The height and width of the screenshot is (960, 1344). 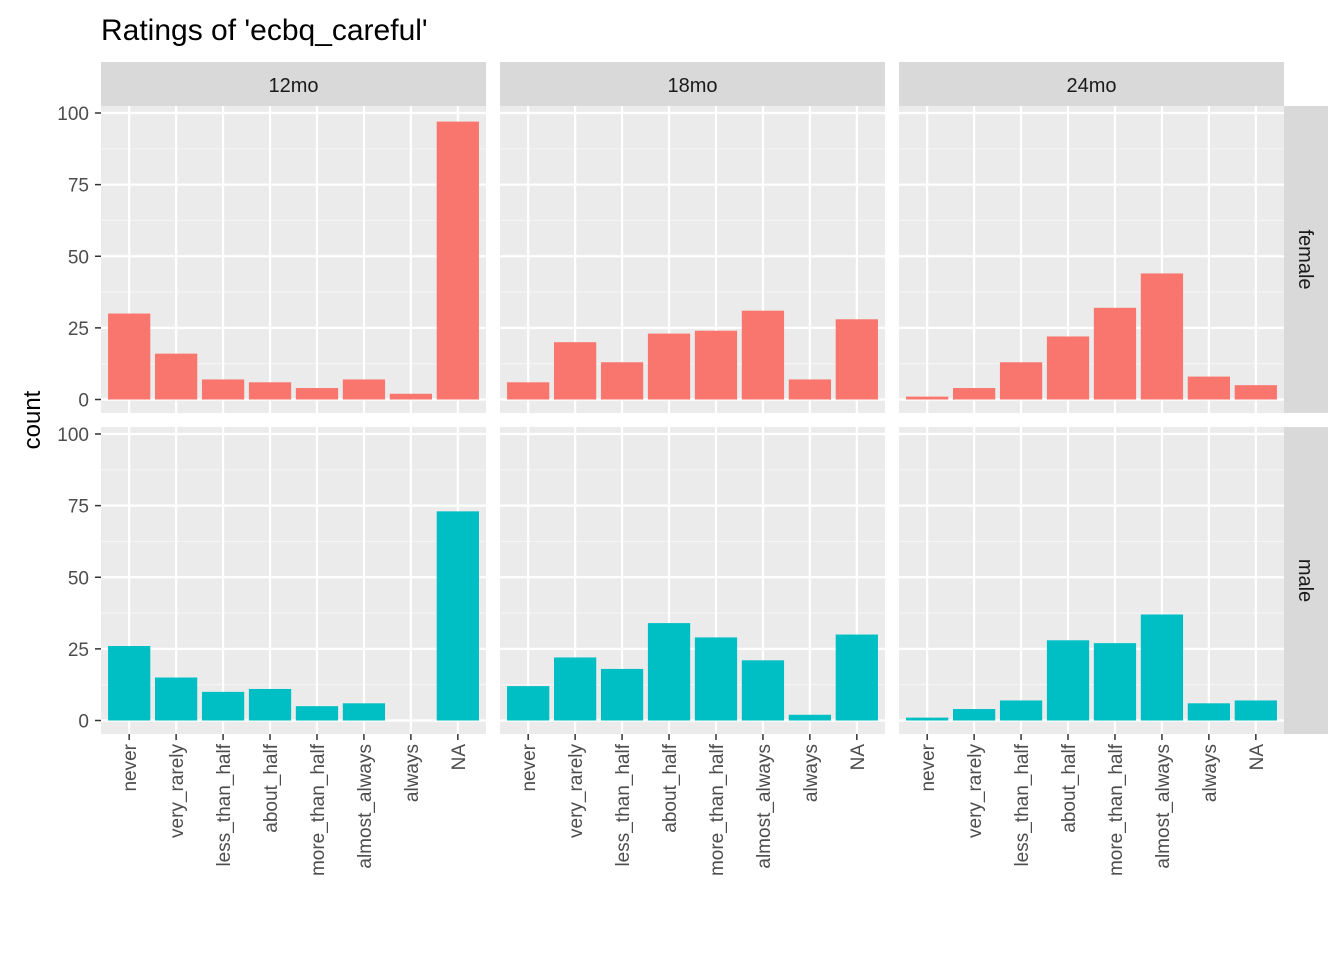 I want to click on facet-strip-label: female, so click(x=1305, y=259).